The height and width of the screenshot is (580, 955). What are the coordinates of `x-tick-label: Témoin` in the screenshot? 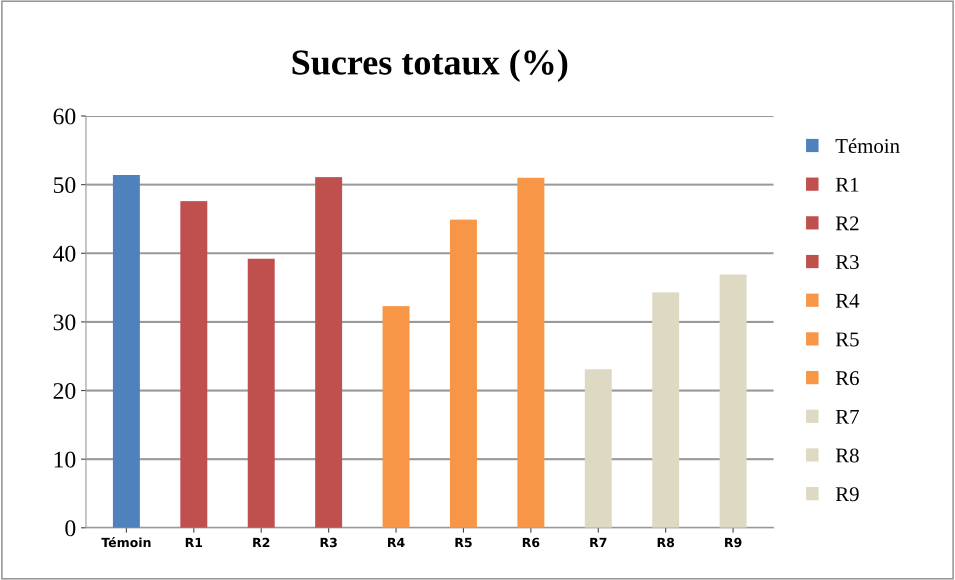 It's located at (125, 542).